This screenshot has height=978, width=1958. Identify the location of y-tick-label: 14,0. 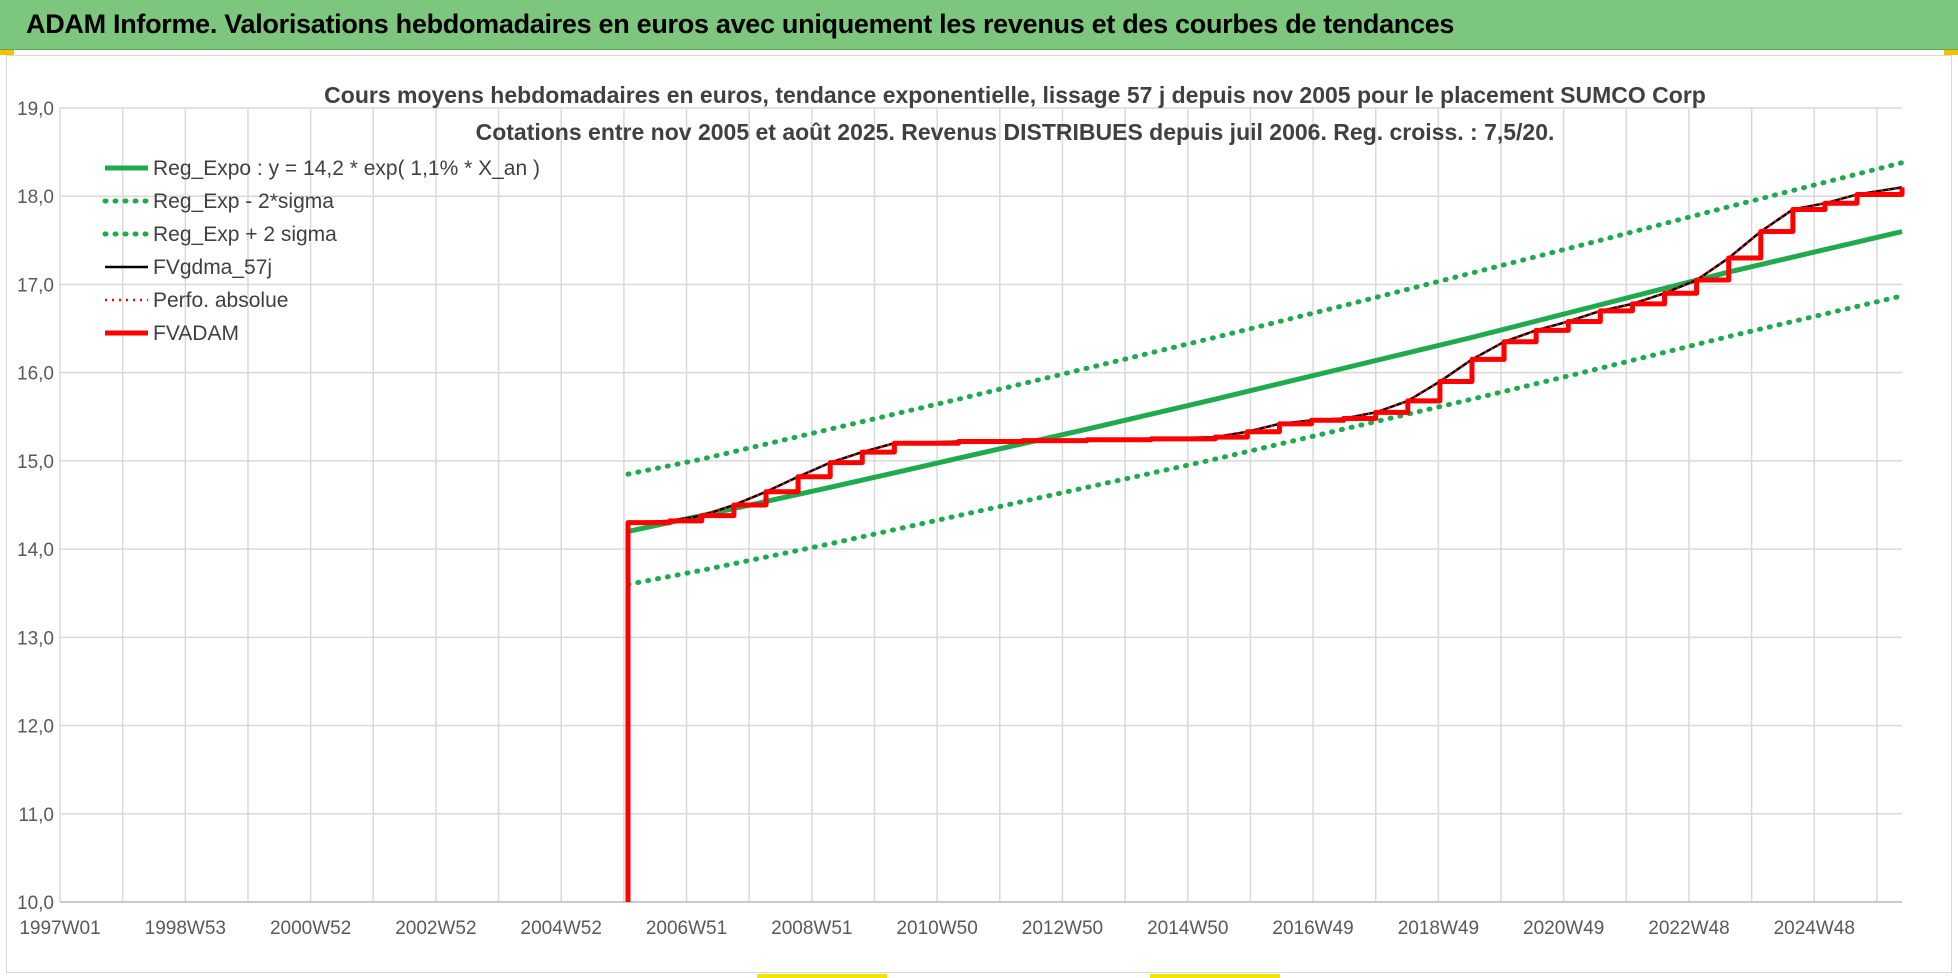
(35, 550).